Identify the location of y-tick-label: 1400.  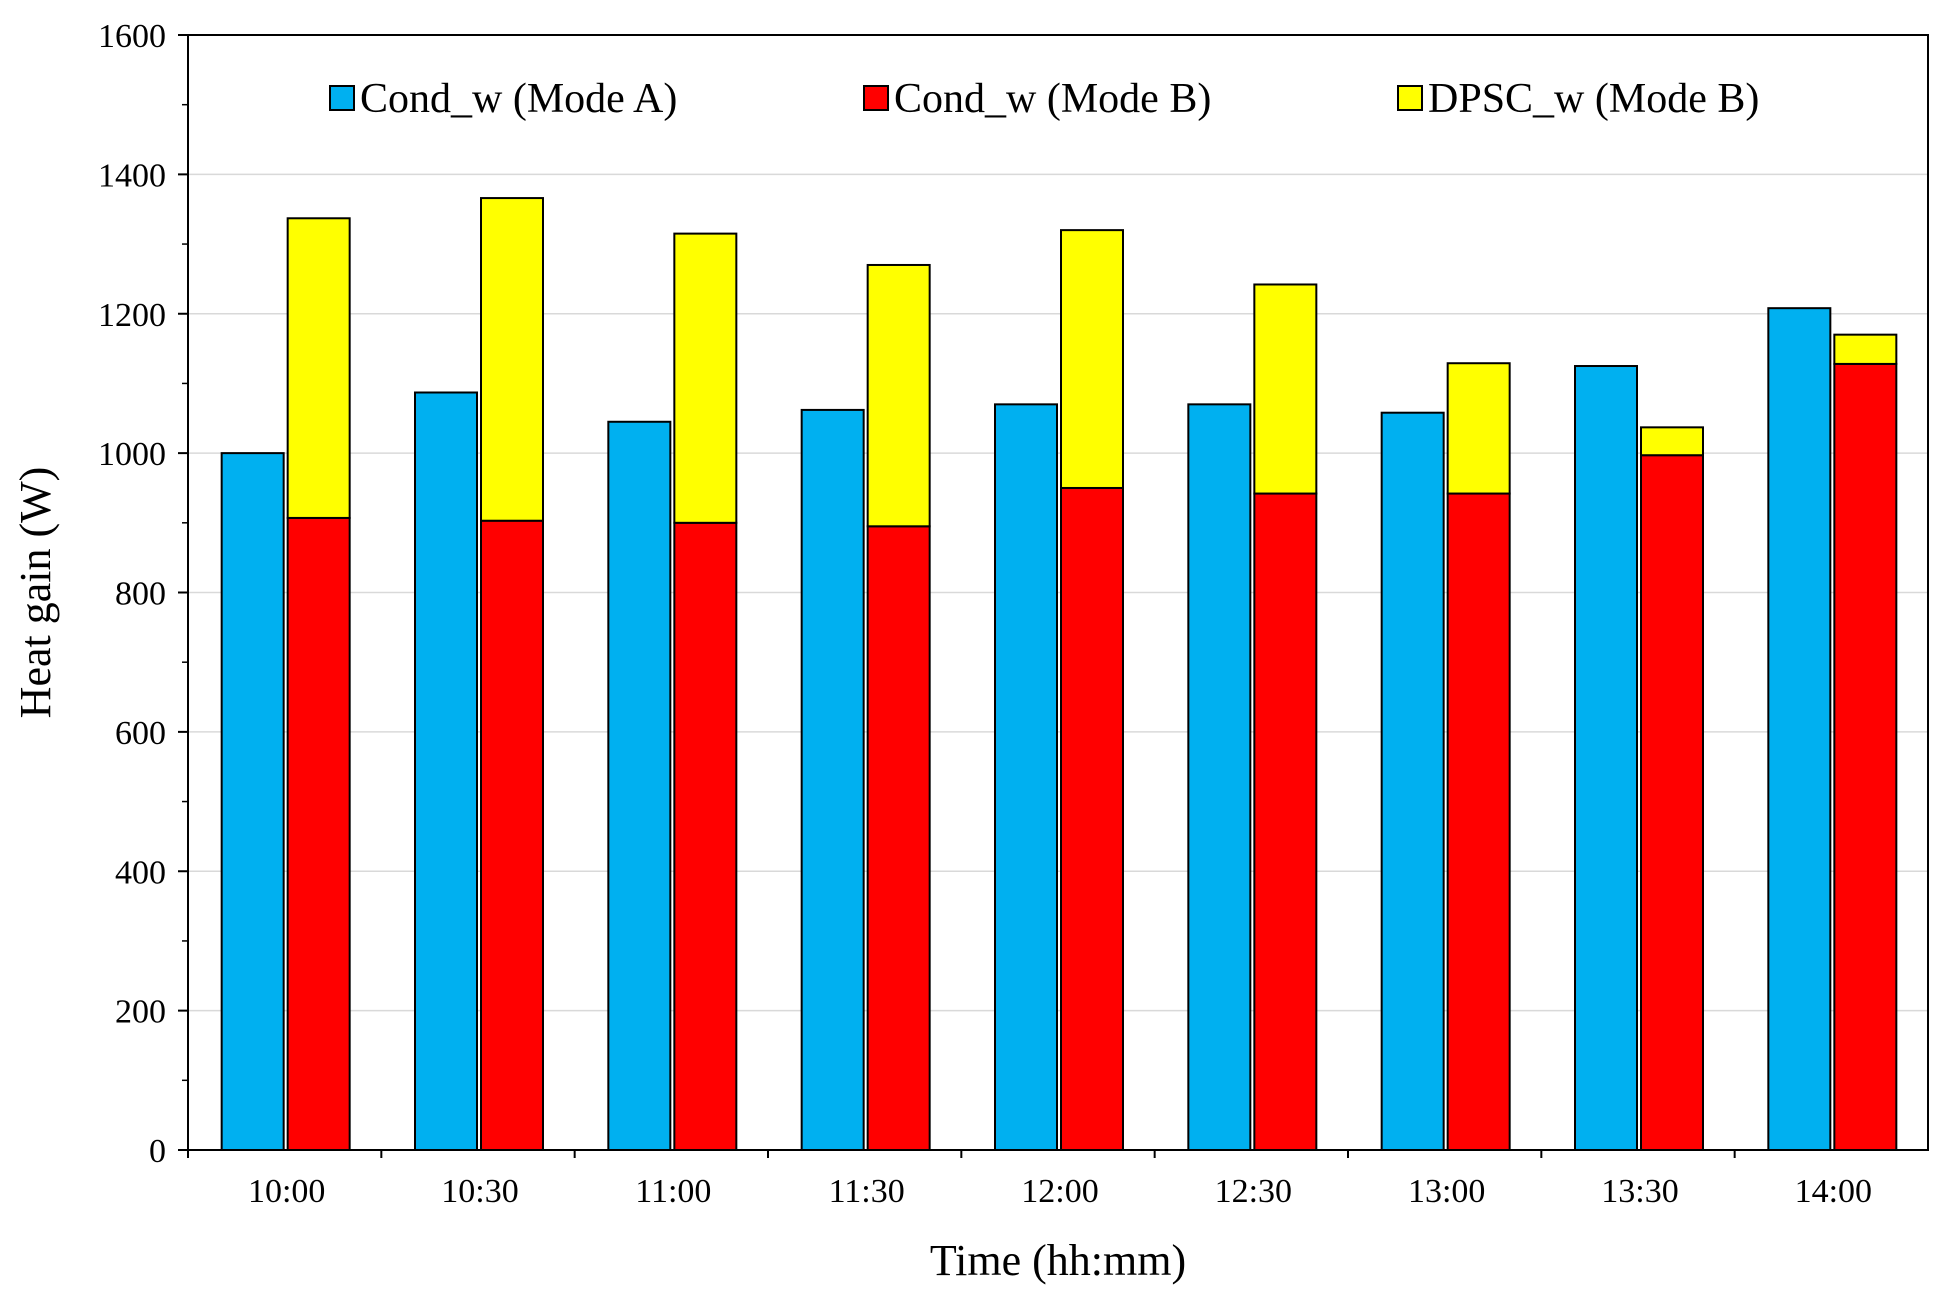
(132, 175).